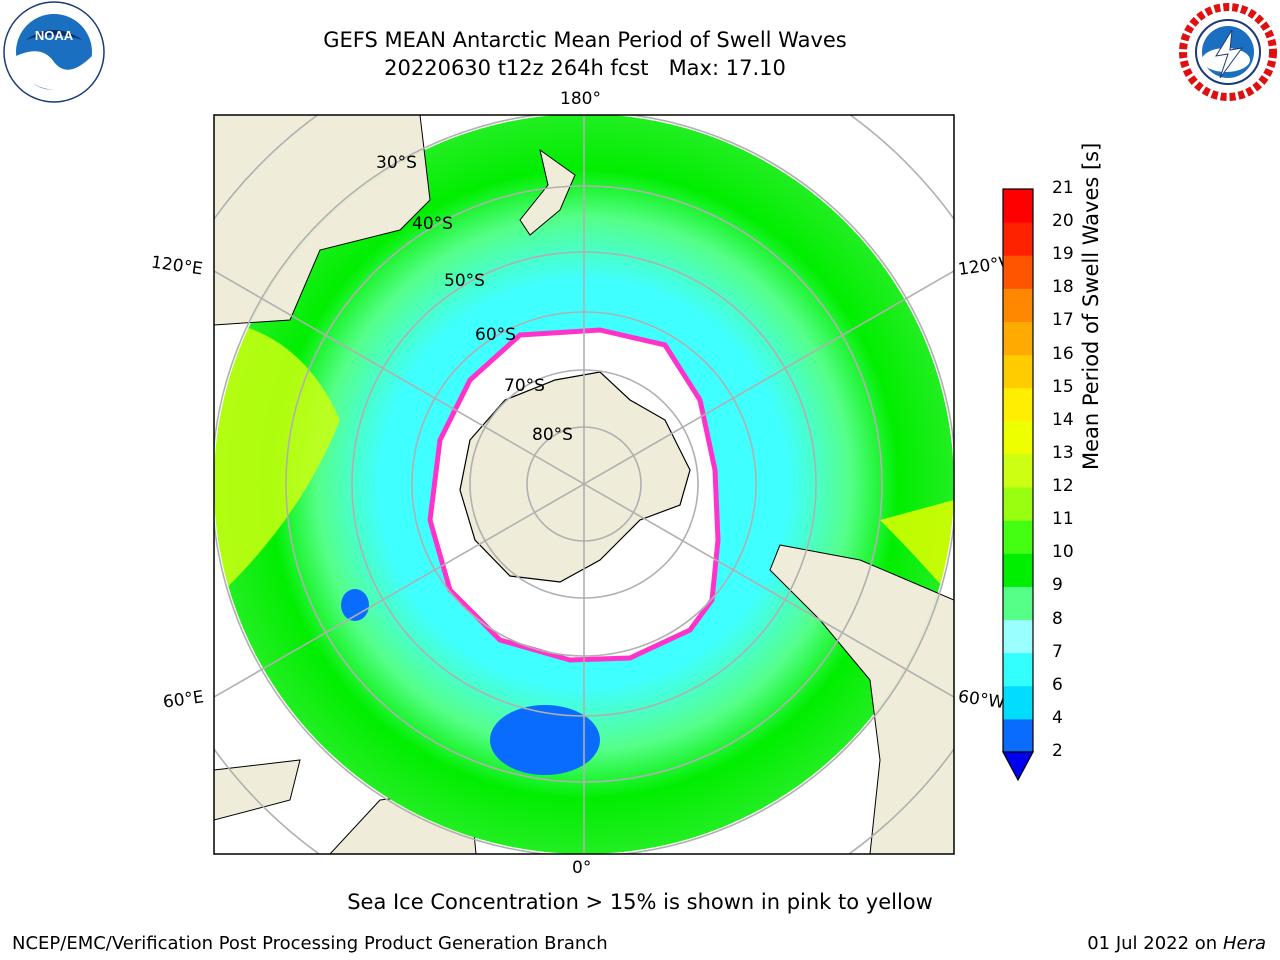 This screenshot has height=960, width=1280. What do you see at coordinates (552, 435) in the screenshot?
I see `lat-label-80s: 80°S` at bounding box center [552, 435].